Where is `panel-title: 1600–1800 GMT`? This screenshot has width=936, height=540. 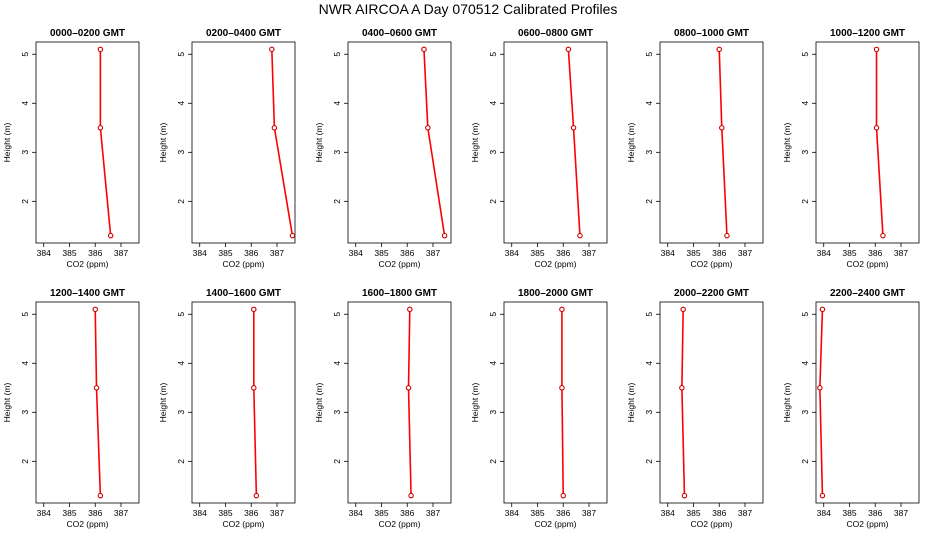
panel-title: 1600–1800 GMT is located at coordinates (399, 293).